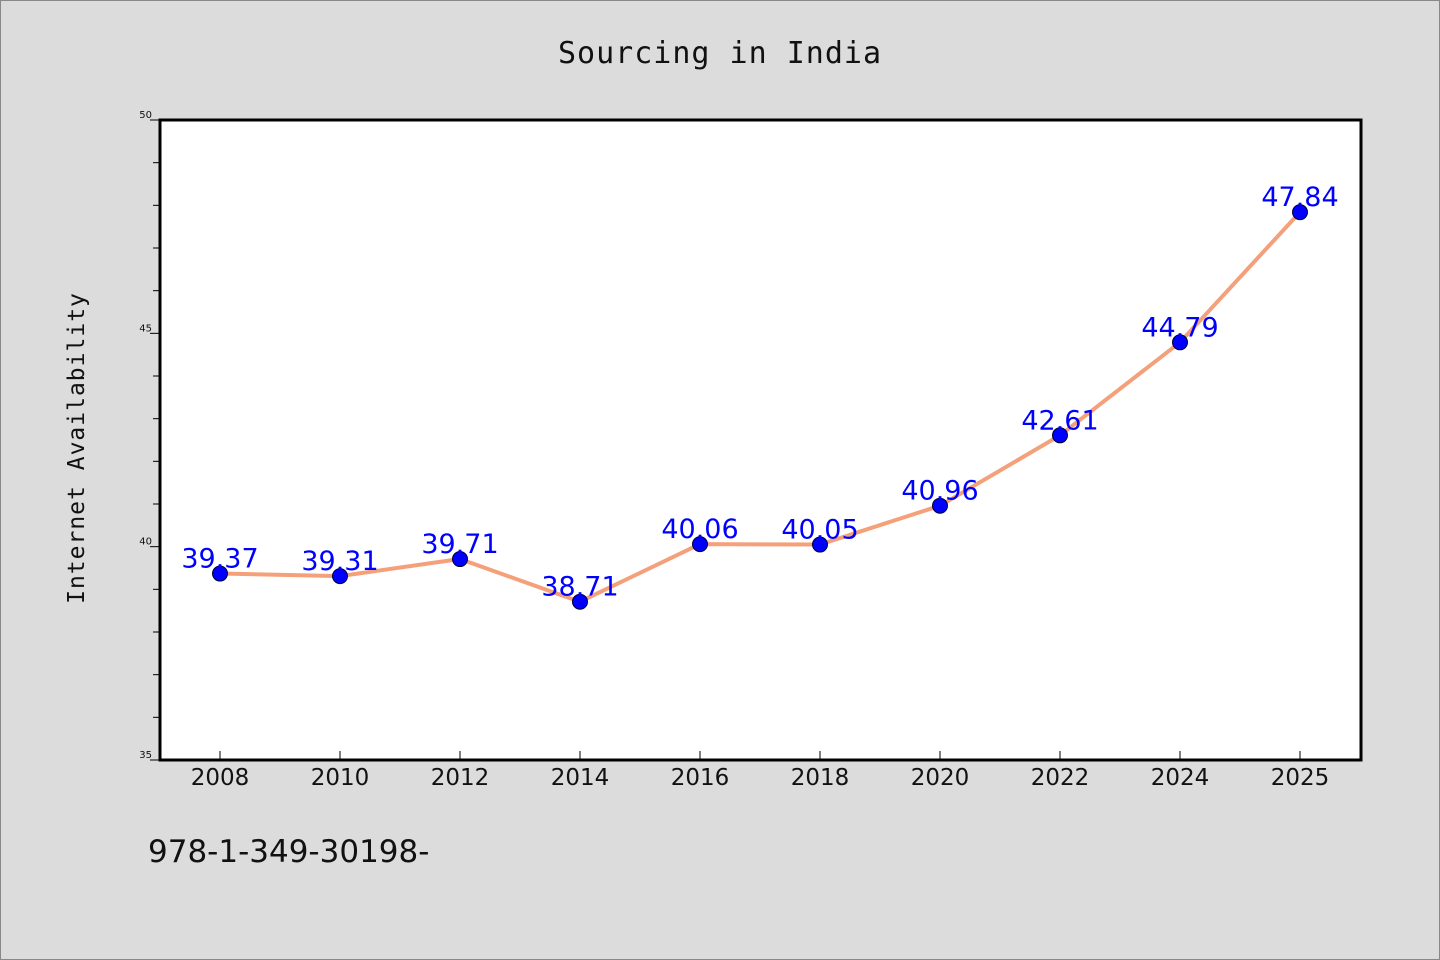 Image resolution: width=1440 pixels, height=960 pixels. Describe the element at coordinates (700, 778) in the screenshot. I see `x-tick-label: 2016` at that location.